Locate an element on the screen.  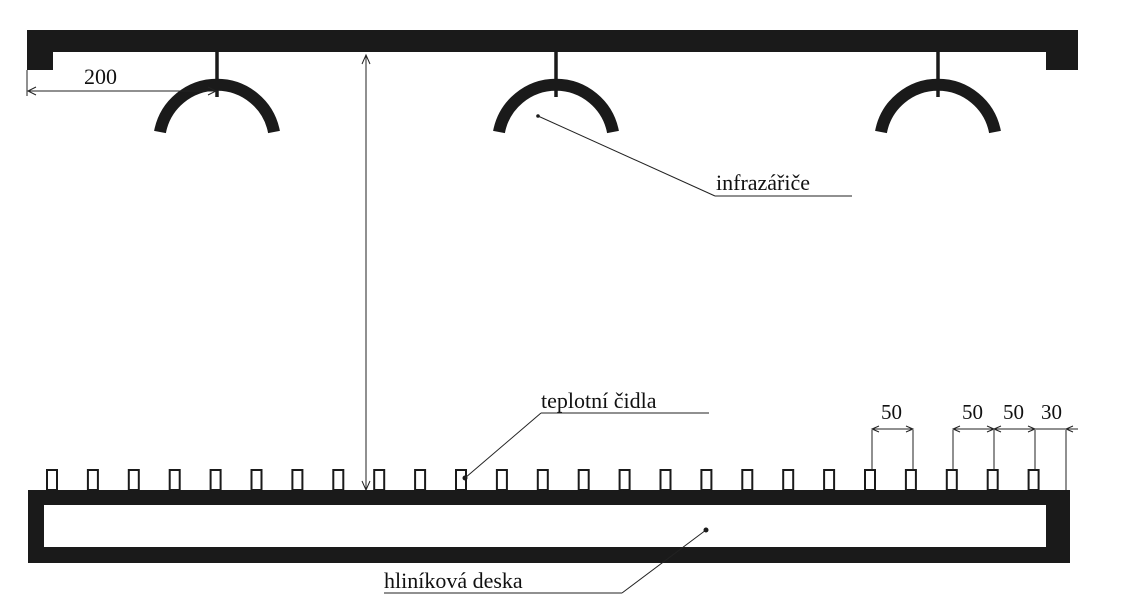
heaters-callout: infrazářiče is located at coordinates (694, 155).